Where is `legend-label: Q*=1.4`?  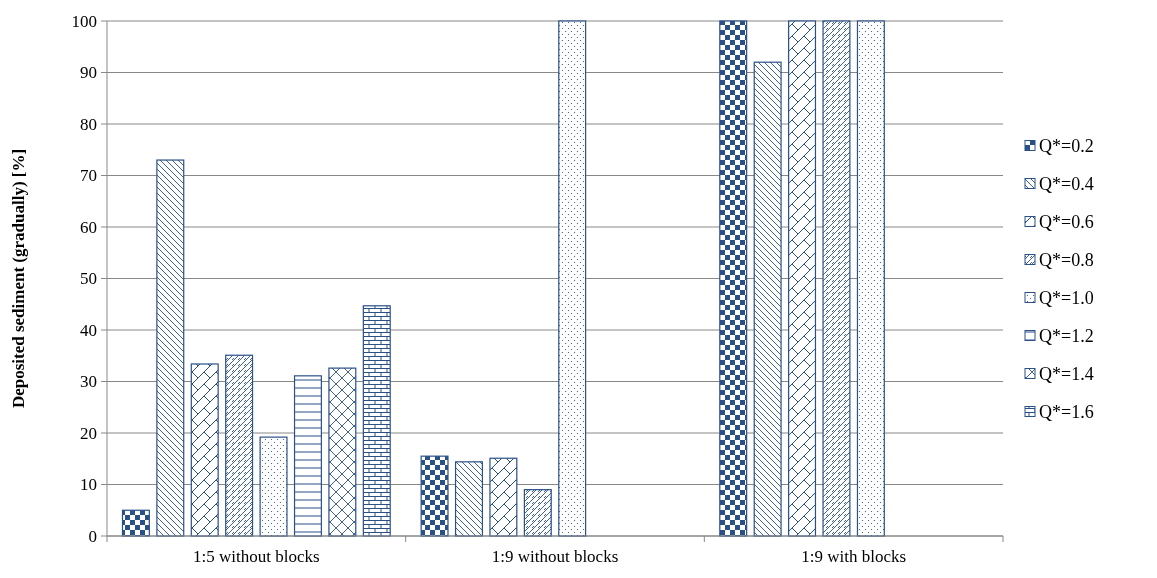
legend-label: Q*=1.4 is located at coordinates (1066, 373).